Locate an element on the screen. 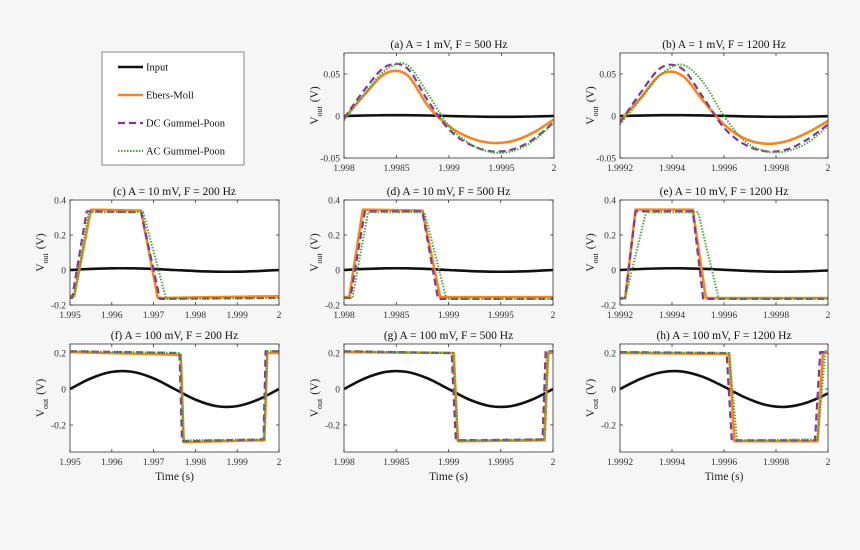 This screenshot has width=860, height=550. x-axis-label: Time (s) is located at coordinates (724, 477).